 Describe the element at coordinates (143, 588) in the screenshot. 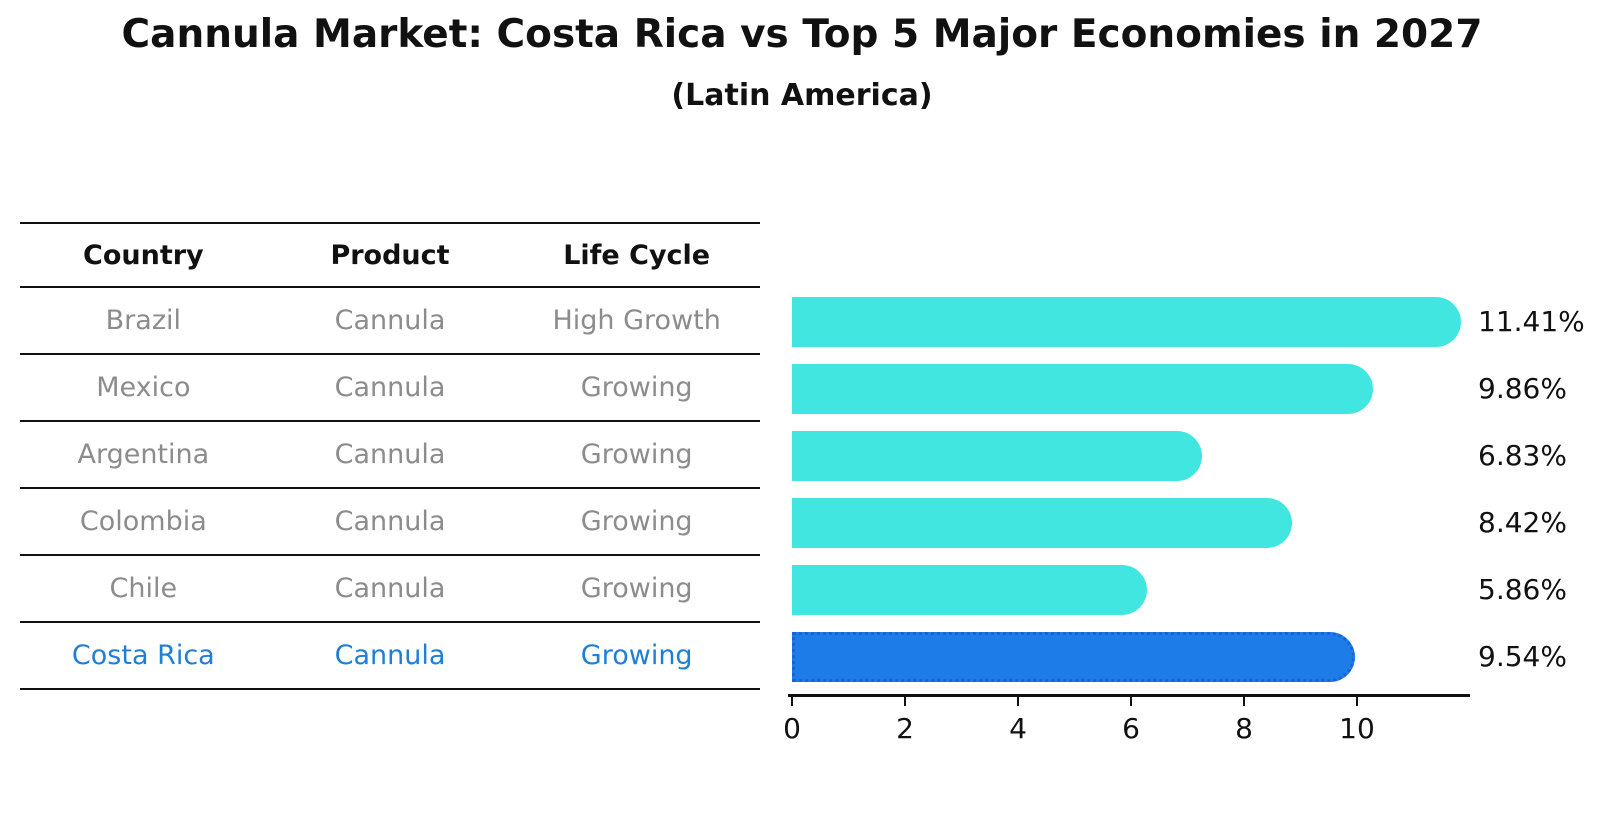

I see `cell-country: Chile` at that location.